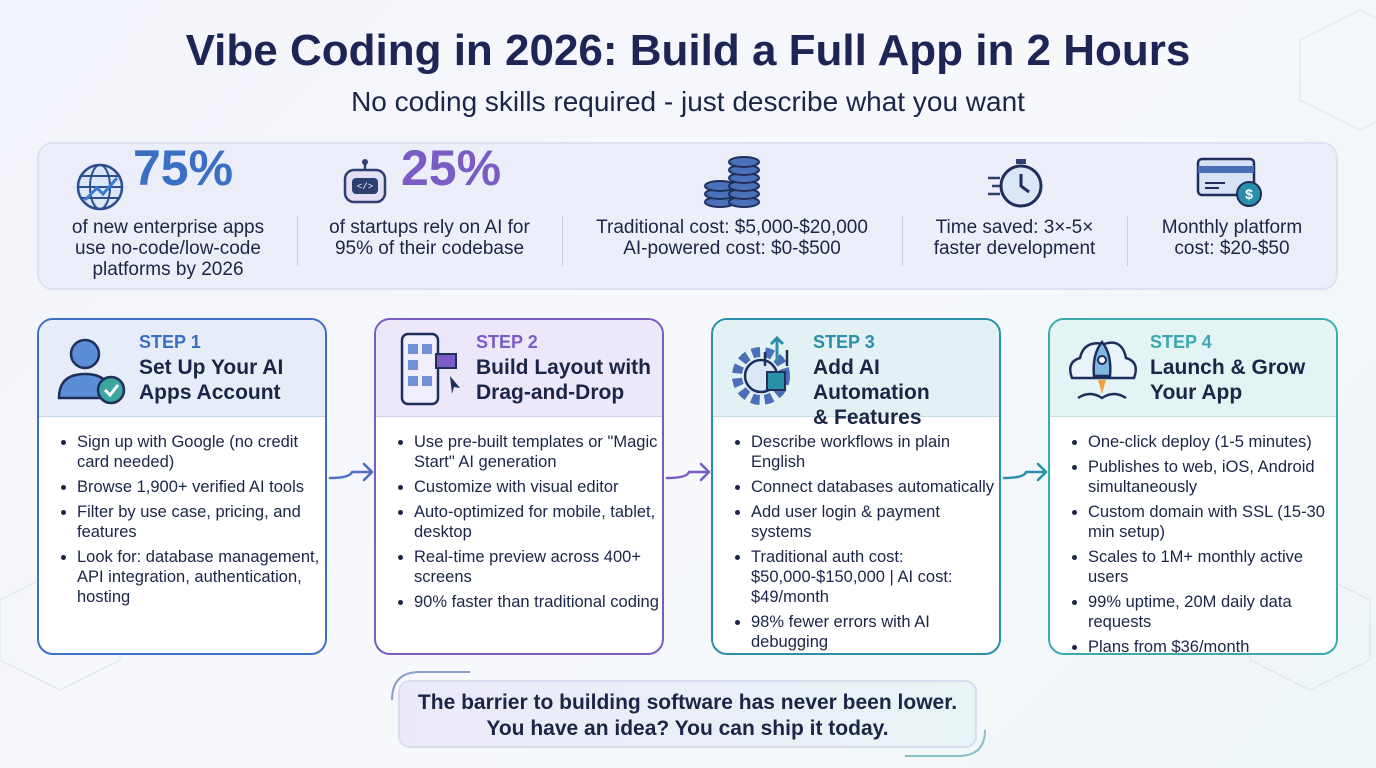 The width and height of the screenshot is (1376, 768). Describe the element at coordinates (170, 342) in the screenshot. I see `step-label: STEP 1` at that location.